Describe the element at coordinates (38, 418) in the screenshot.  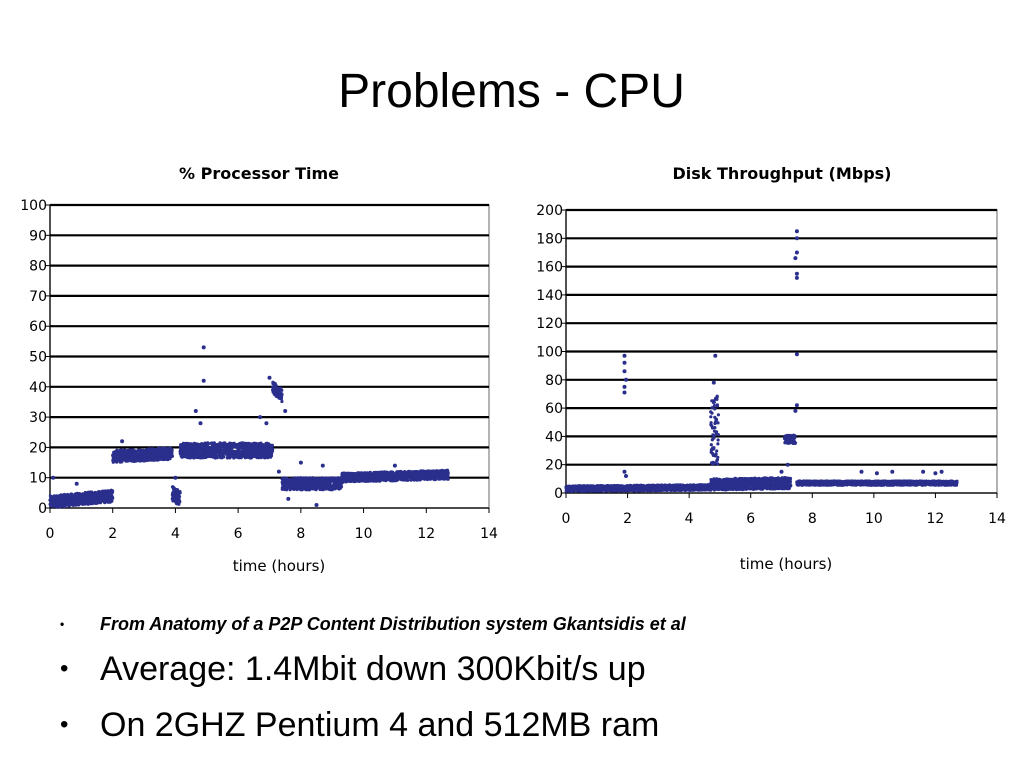
I see `y-tick-label: 30` at that location.